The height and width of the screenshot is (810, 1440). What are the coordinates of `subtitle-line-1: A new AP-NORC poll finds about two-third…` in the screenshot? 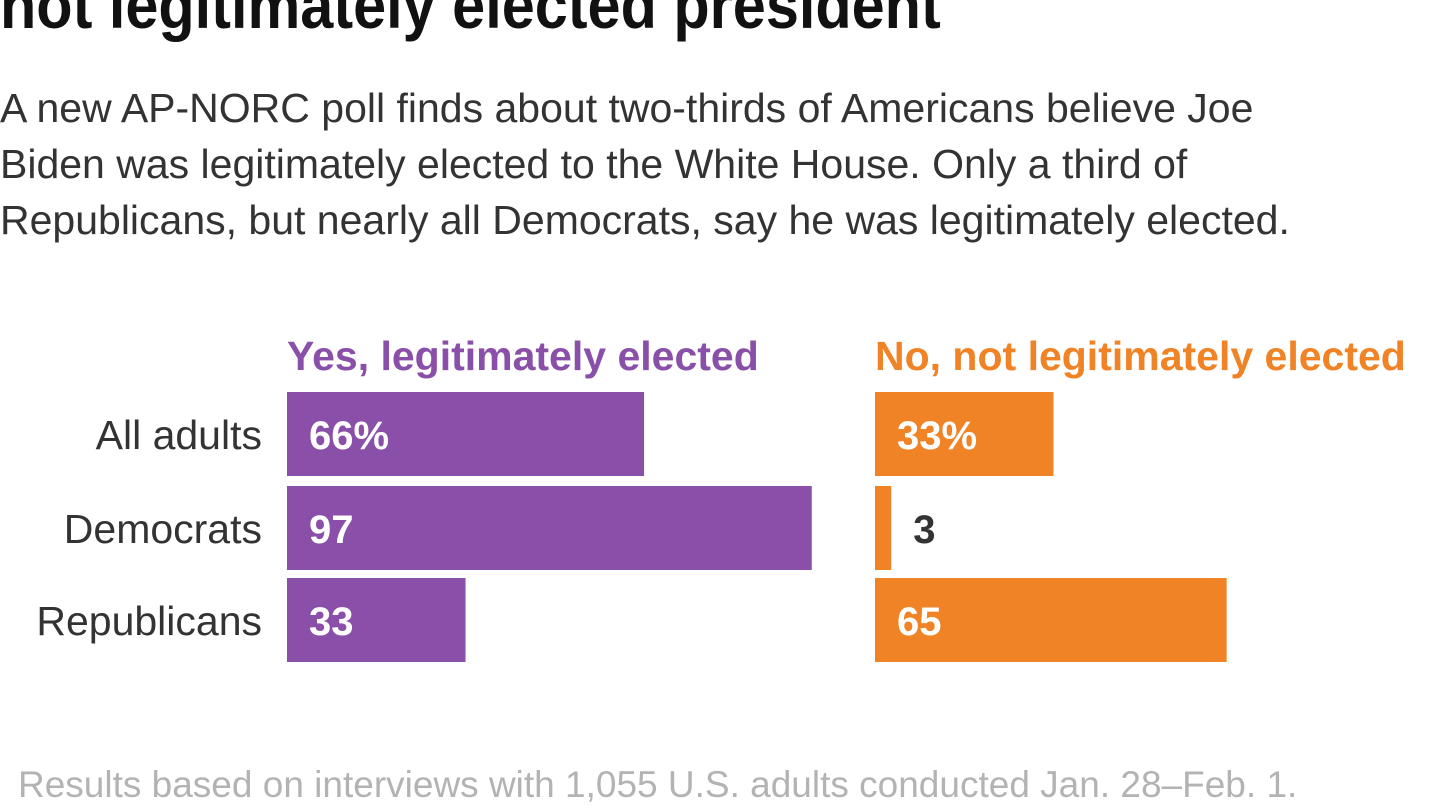 It's located at (627, 108).